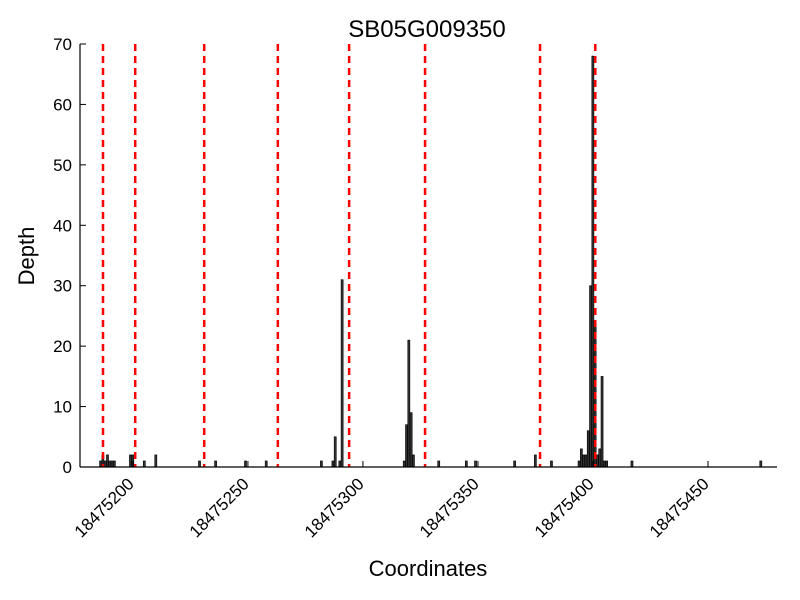 The height and width of the screenshot is (600, 800). Describe the element at coordinates (62, 44) in the screenshot. I see `y-tick-label: 70` at that location.